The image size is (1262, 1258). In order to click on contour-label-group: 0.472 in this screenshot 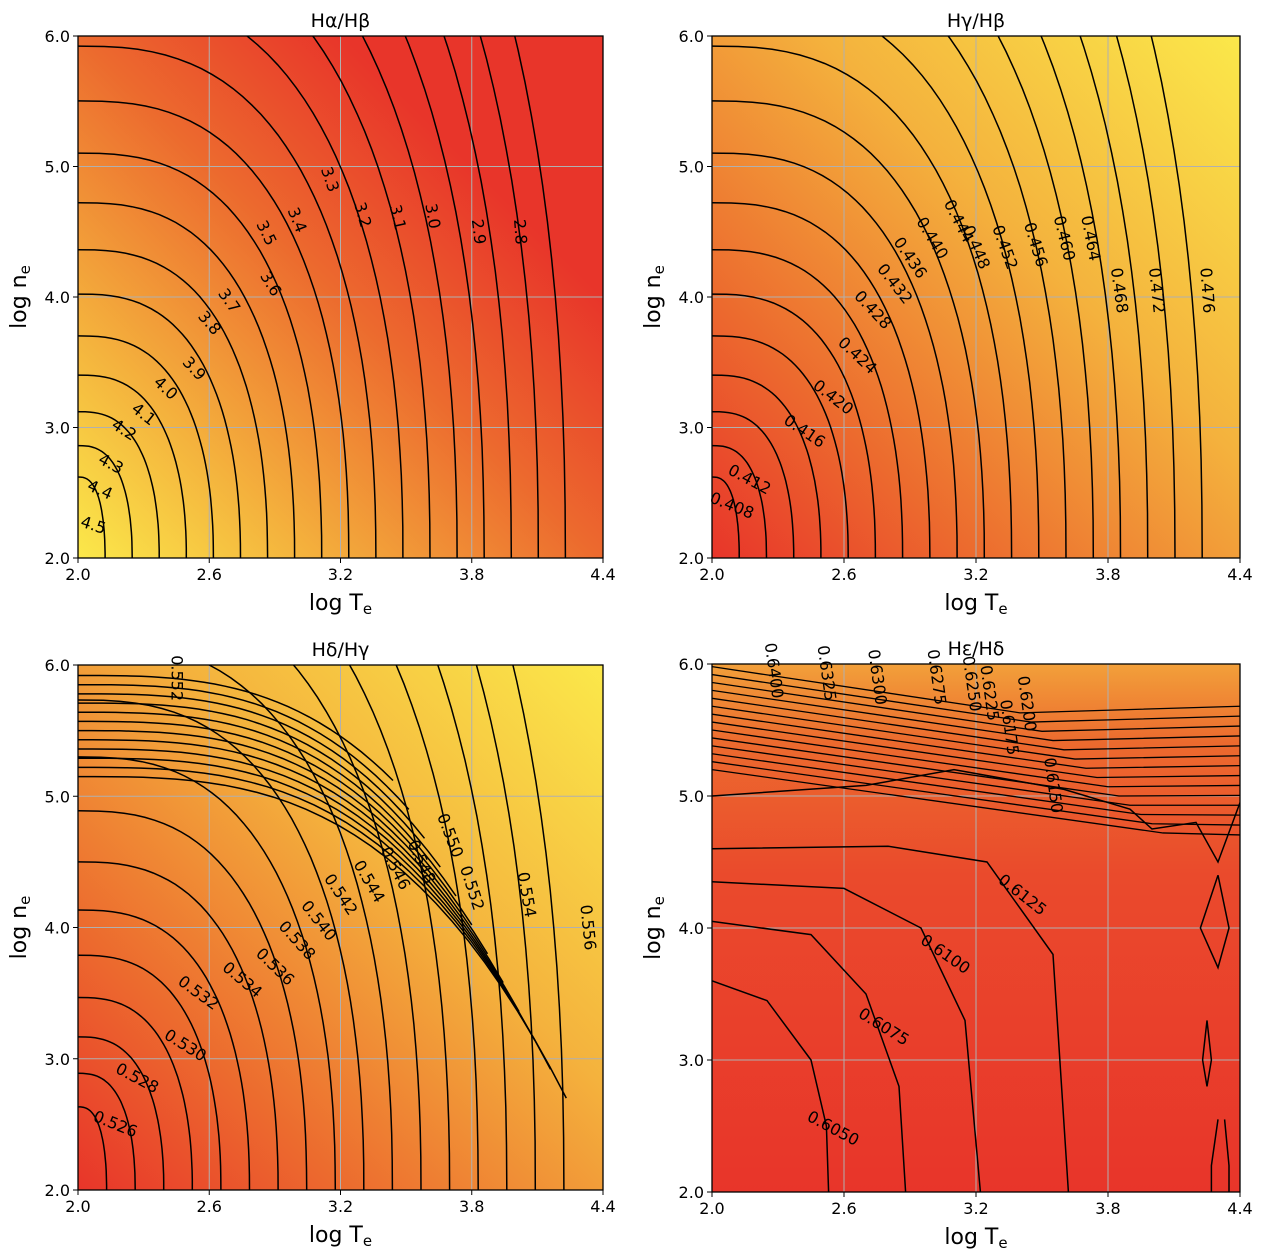, I will do `click(1157, 291)`.